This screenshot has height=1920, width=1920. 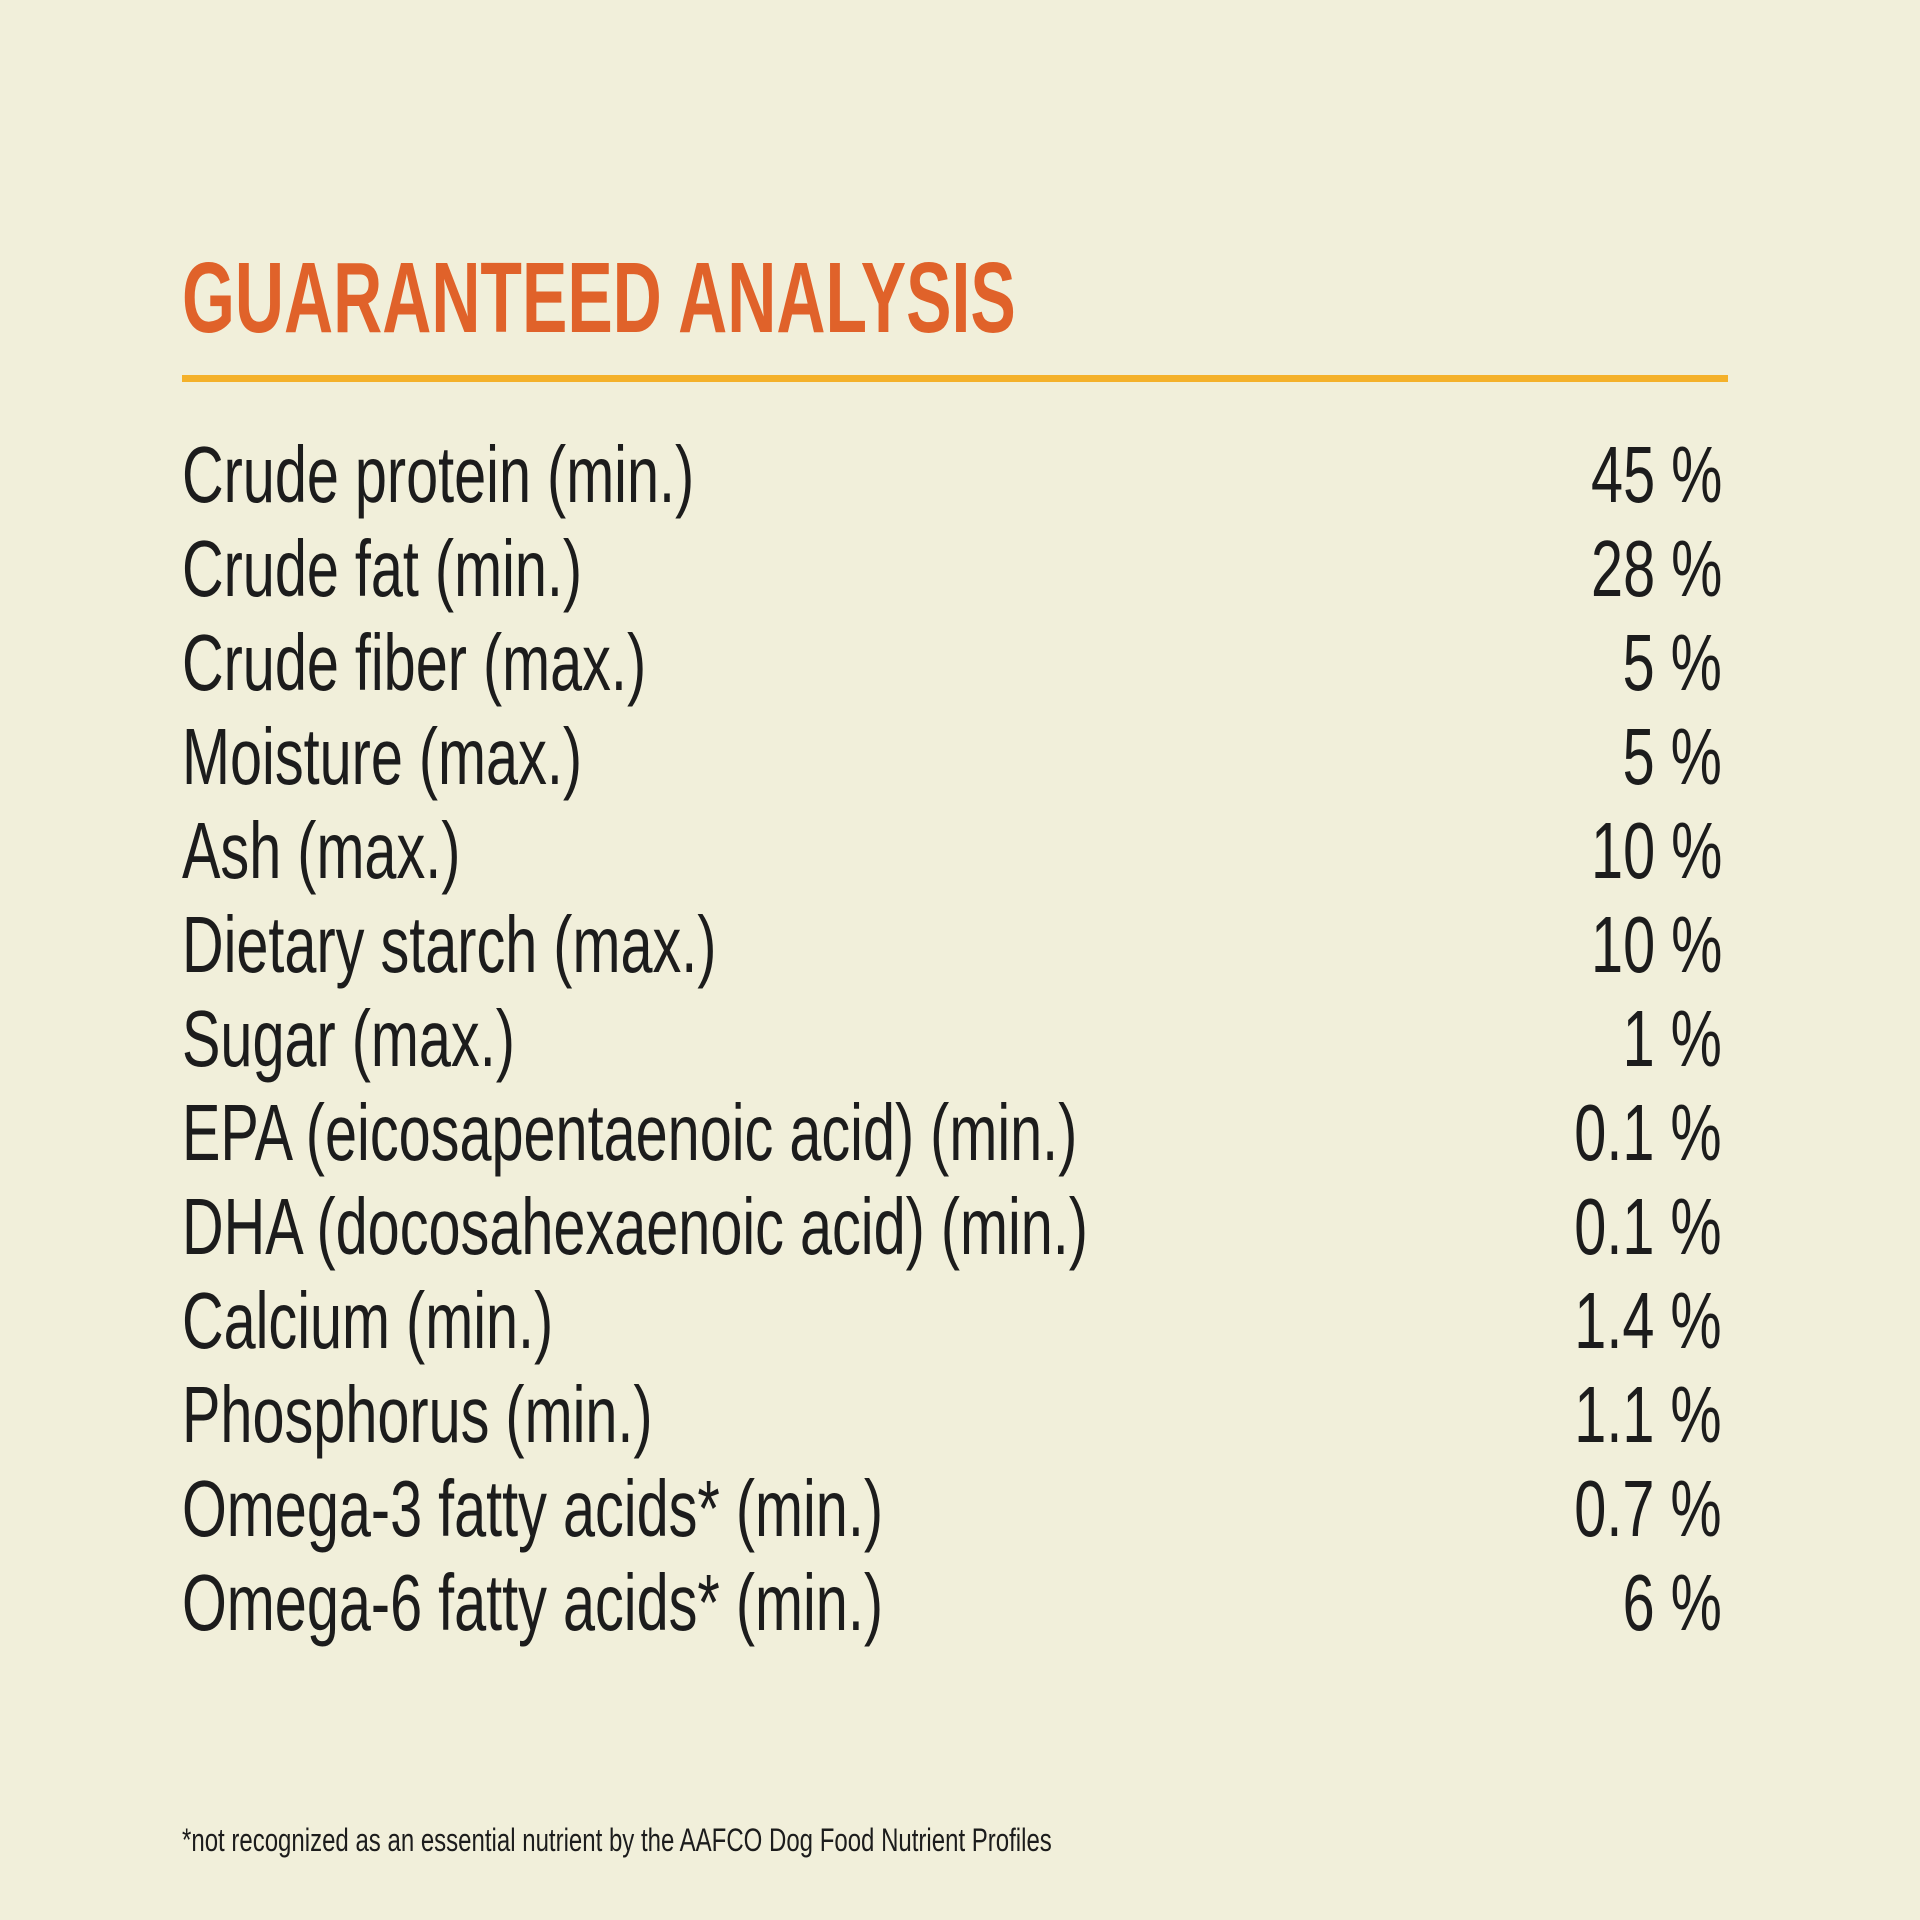 I want to click on nutrient-value: 28 %, so click(x=1656, y=568).